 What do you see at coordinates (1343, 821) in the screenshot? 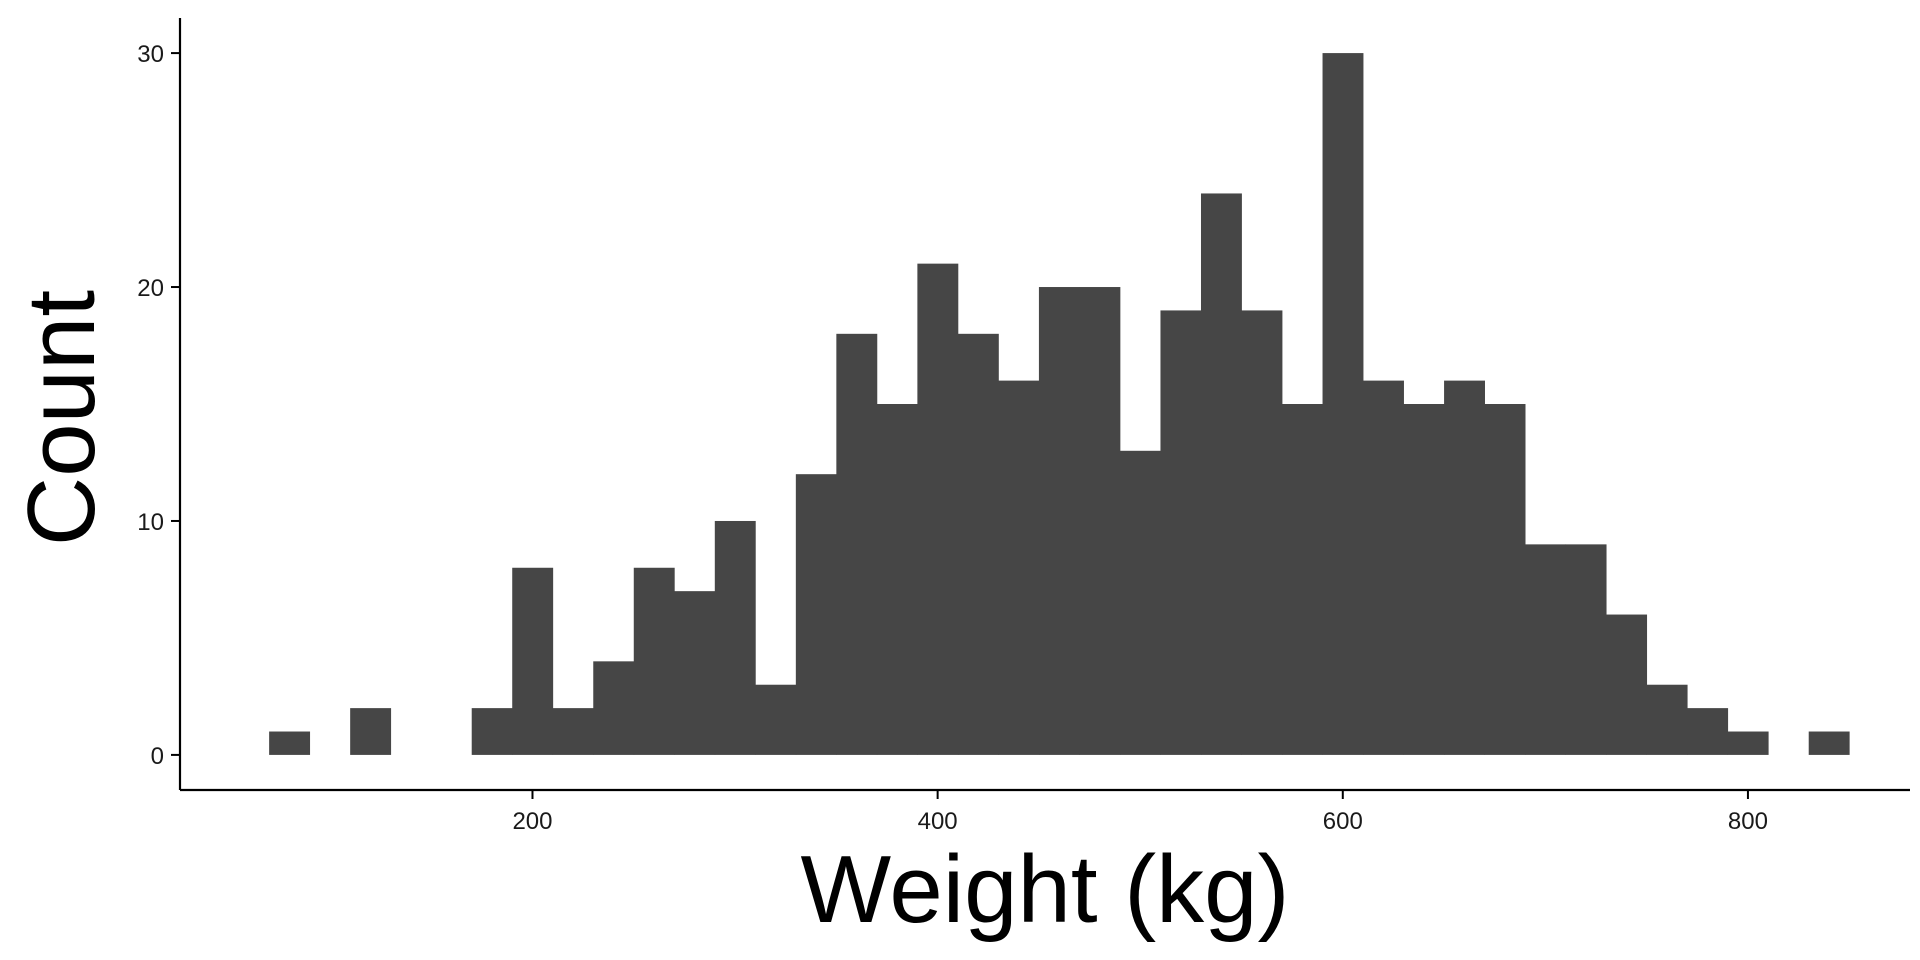
I see `x-tick-label: 600` at bounding box center [1343, 821].